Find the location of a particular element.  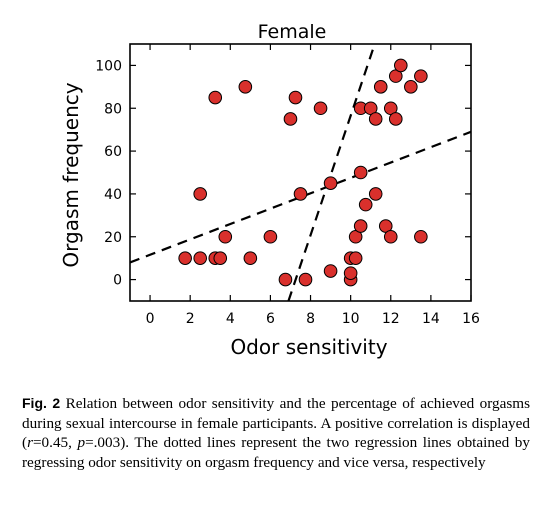

x-tick-label-0: 0 is located at coordinates (150, 319).